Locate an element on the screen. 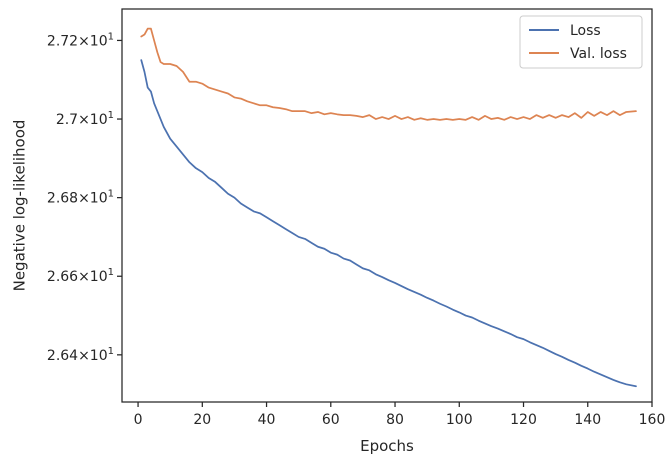 This screenshot has width=666, height=463. x-tick-label: 0 is located at coordinates (138, 420).